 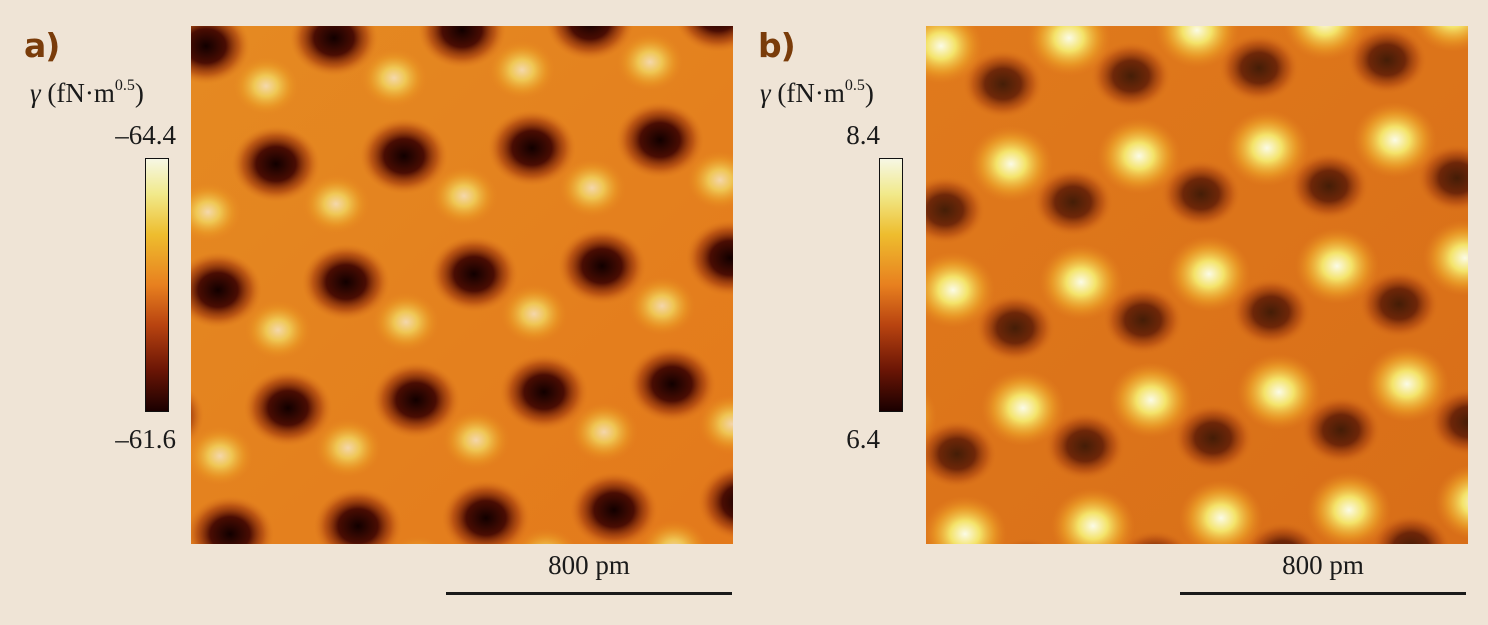 I want to click on colorbar-unit-label: γ (fN·m0.5), so click(x=87, y=93).